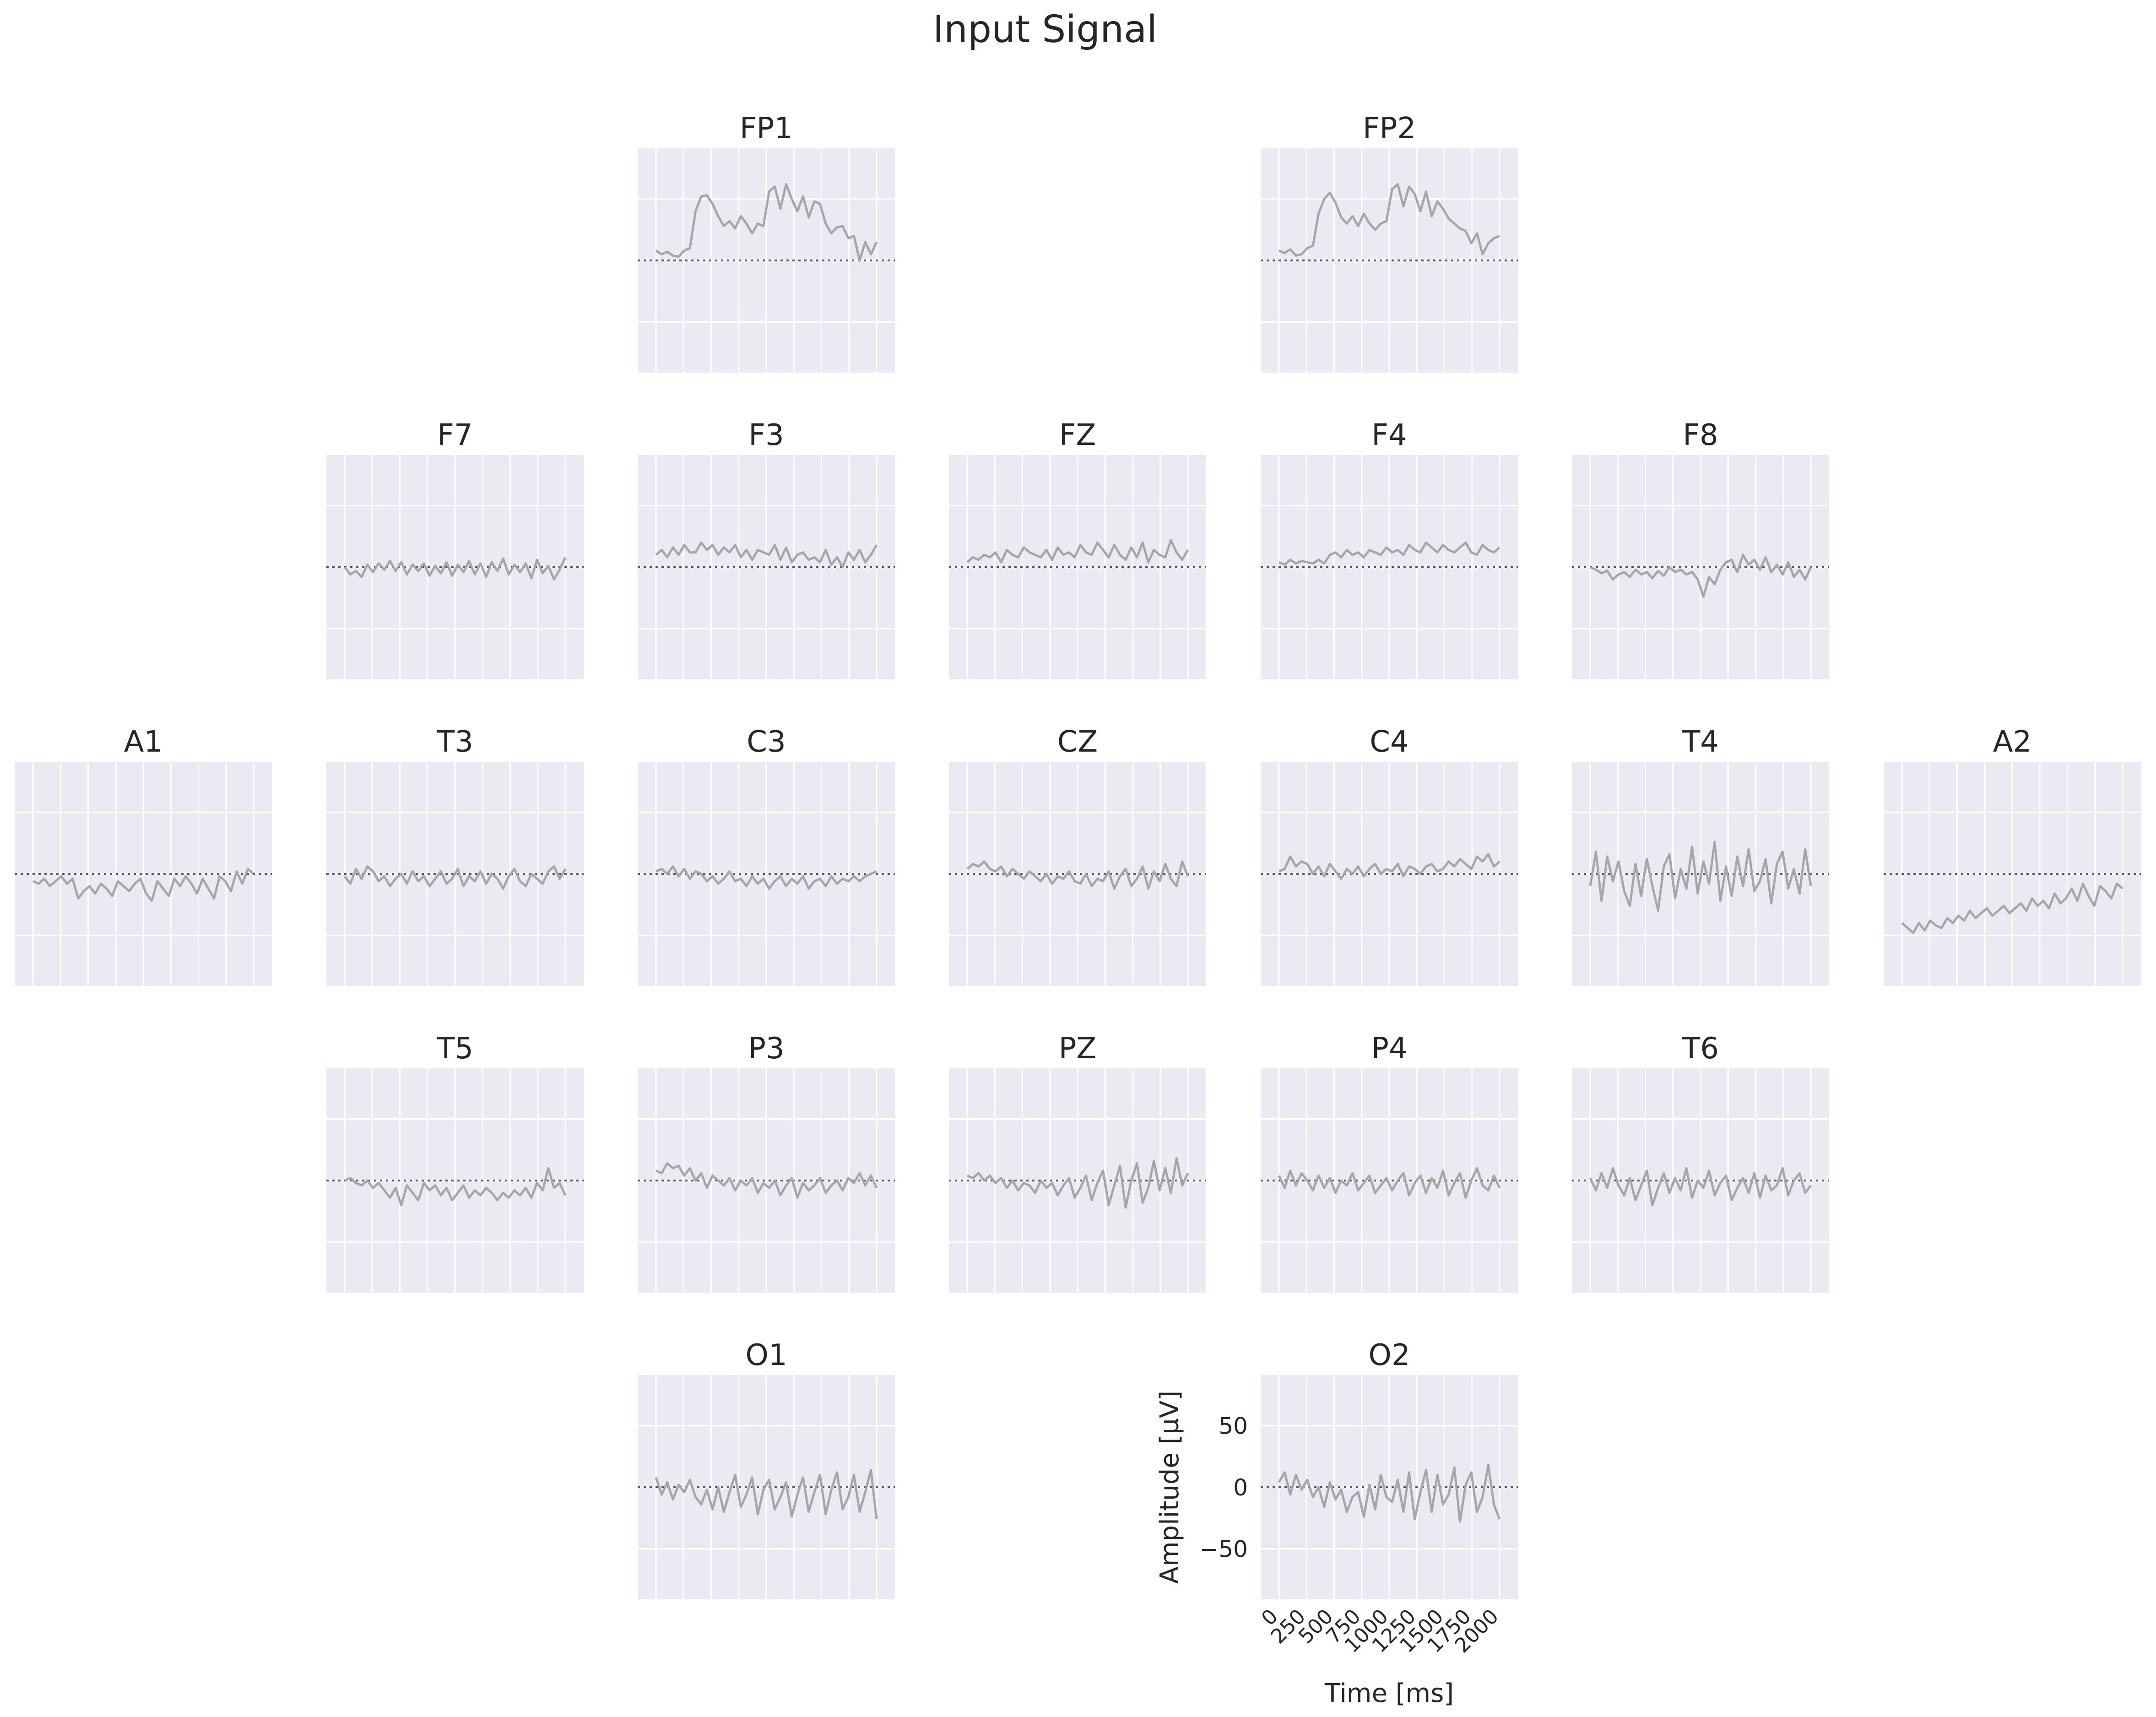  I want to click on channel-panel-fp1: FP1, so click(766, 242).